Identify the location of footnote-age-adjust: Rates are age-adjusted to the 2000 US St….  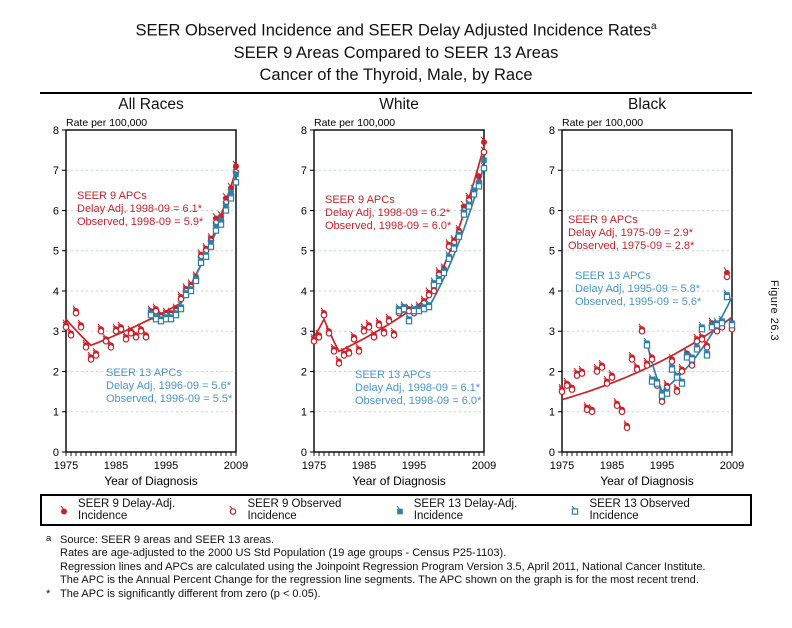
(419, 554).